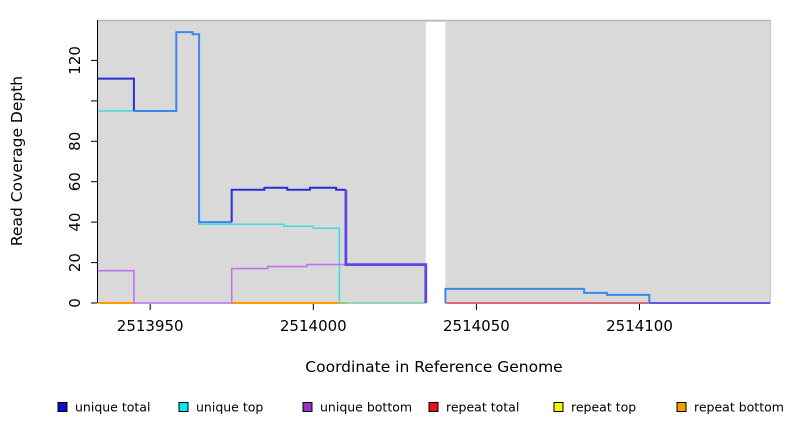  I want to click on legend-label-repeat-top: repeat top, so click(603, 407).